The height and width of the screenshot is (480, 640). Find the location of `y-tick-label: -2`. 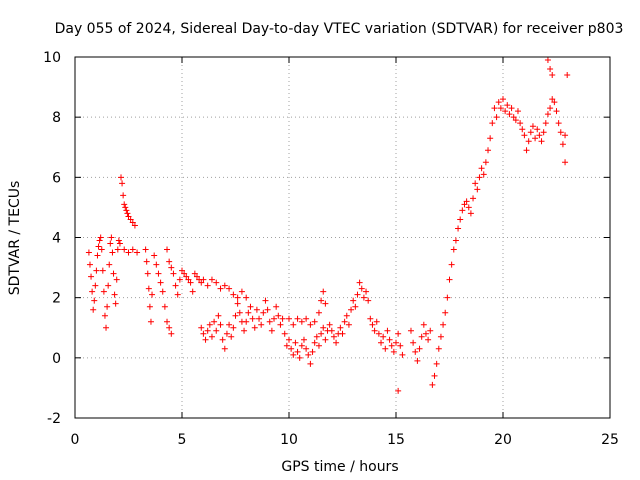

y-tick-label: -2 is located at coordinates (54, 419).